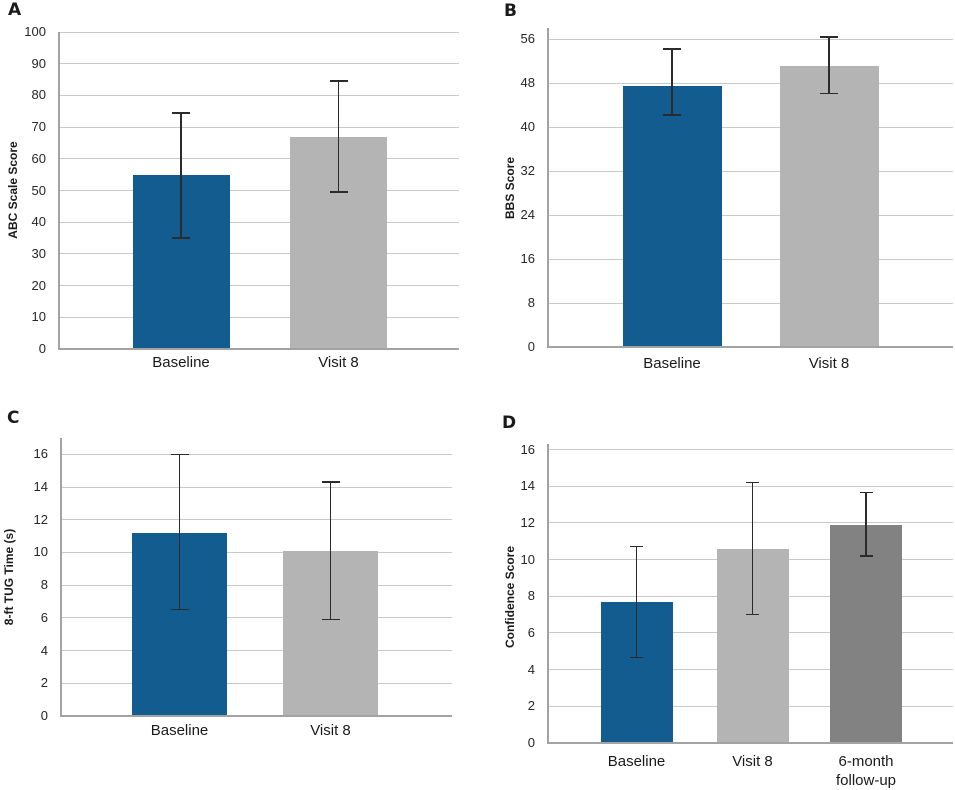 This screenshot has height=790, width=955. What do you see at coordinates (866, 556) in the screenshot?
I see `error-bar-cap-bottom-6-month-follow-up` at bounding box center [866, 556].